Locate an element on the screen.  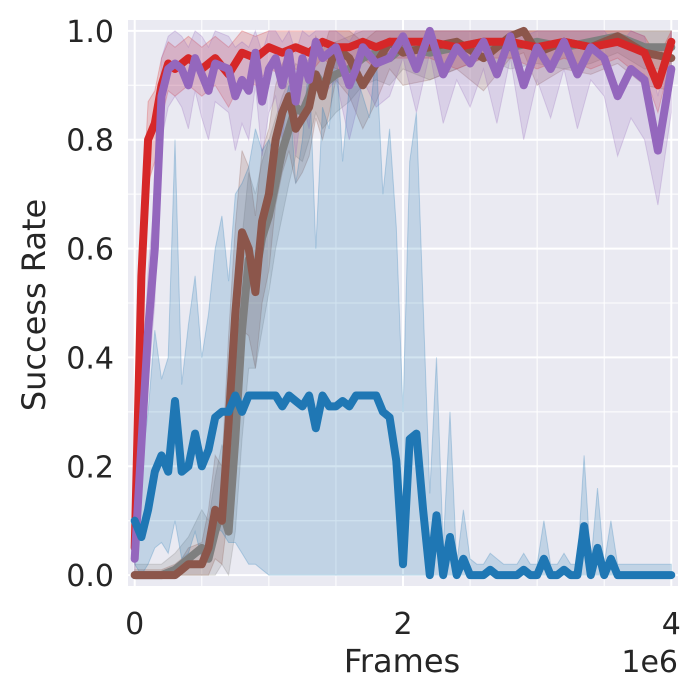
y-tick-label: 0.4 is located at coordinates (90, 358).